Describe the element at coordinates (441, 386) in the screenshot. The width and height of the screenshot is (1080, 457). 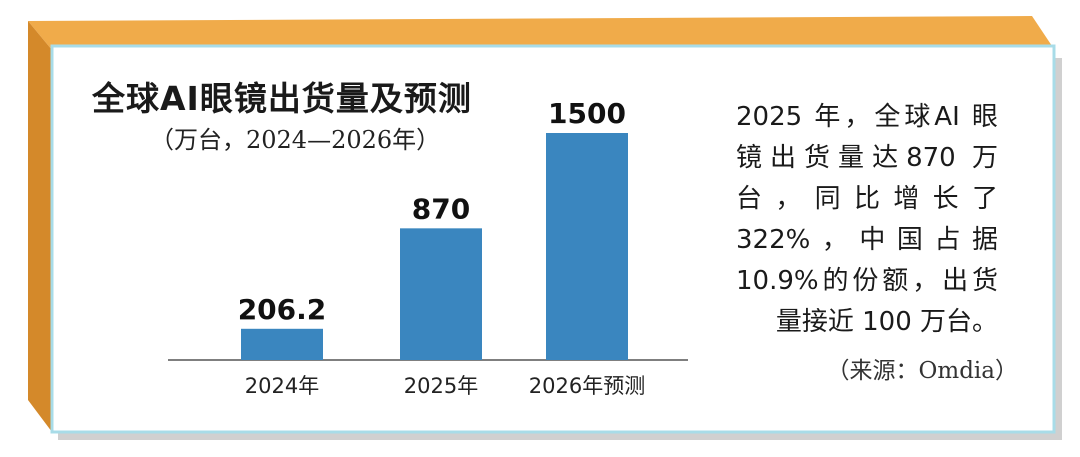
I see `category-label-2: 2025年` at that location.